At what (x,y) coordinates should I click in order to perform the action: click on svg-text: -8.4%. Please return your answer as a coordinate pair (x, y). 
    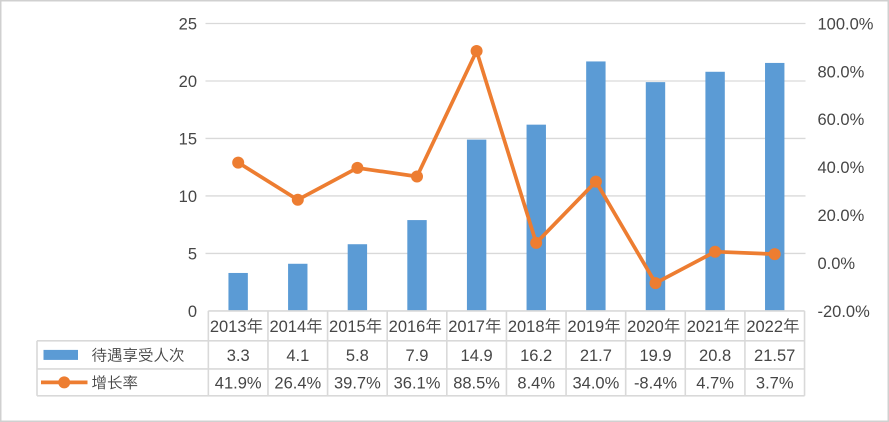
    Looking at the image, I should click on (655, 383).